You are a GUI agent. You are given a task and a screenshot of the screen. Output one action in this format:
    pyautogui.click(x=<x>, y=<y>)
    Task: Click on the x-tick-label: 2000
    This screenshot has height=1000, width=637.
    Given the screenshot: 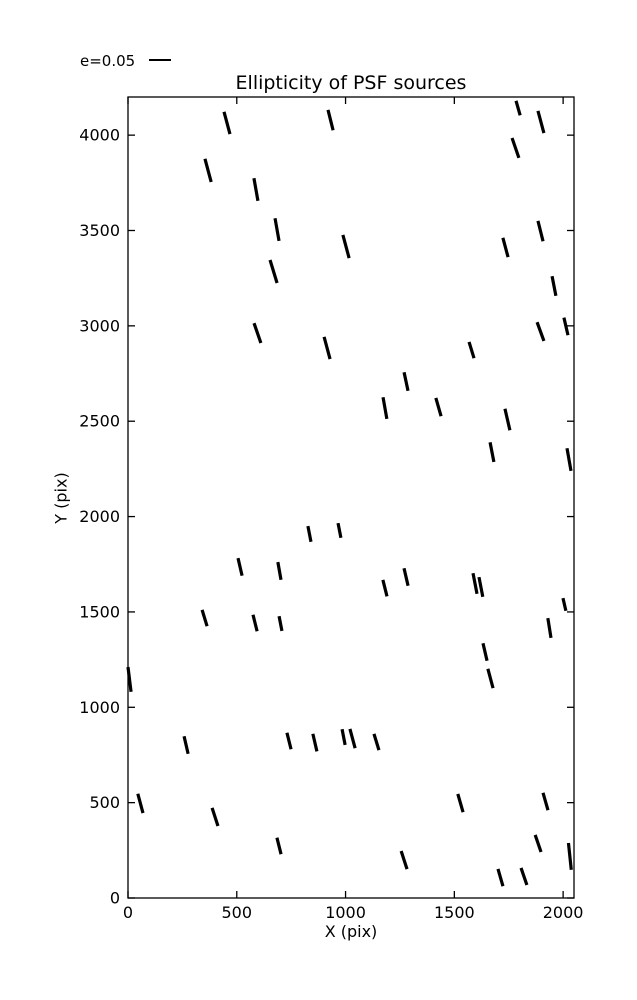 What is the action you would take?
    pyautogui.click(x=563, y=912)
    